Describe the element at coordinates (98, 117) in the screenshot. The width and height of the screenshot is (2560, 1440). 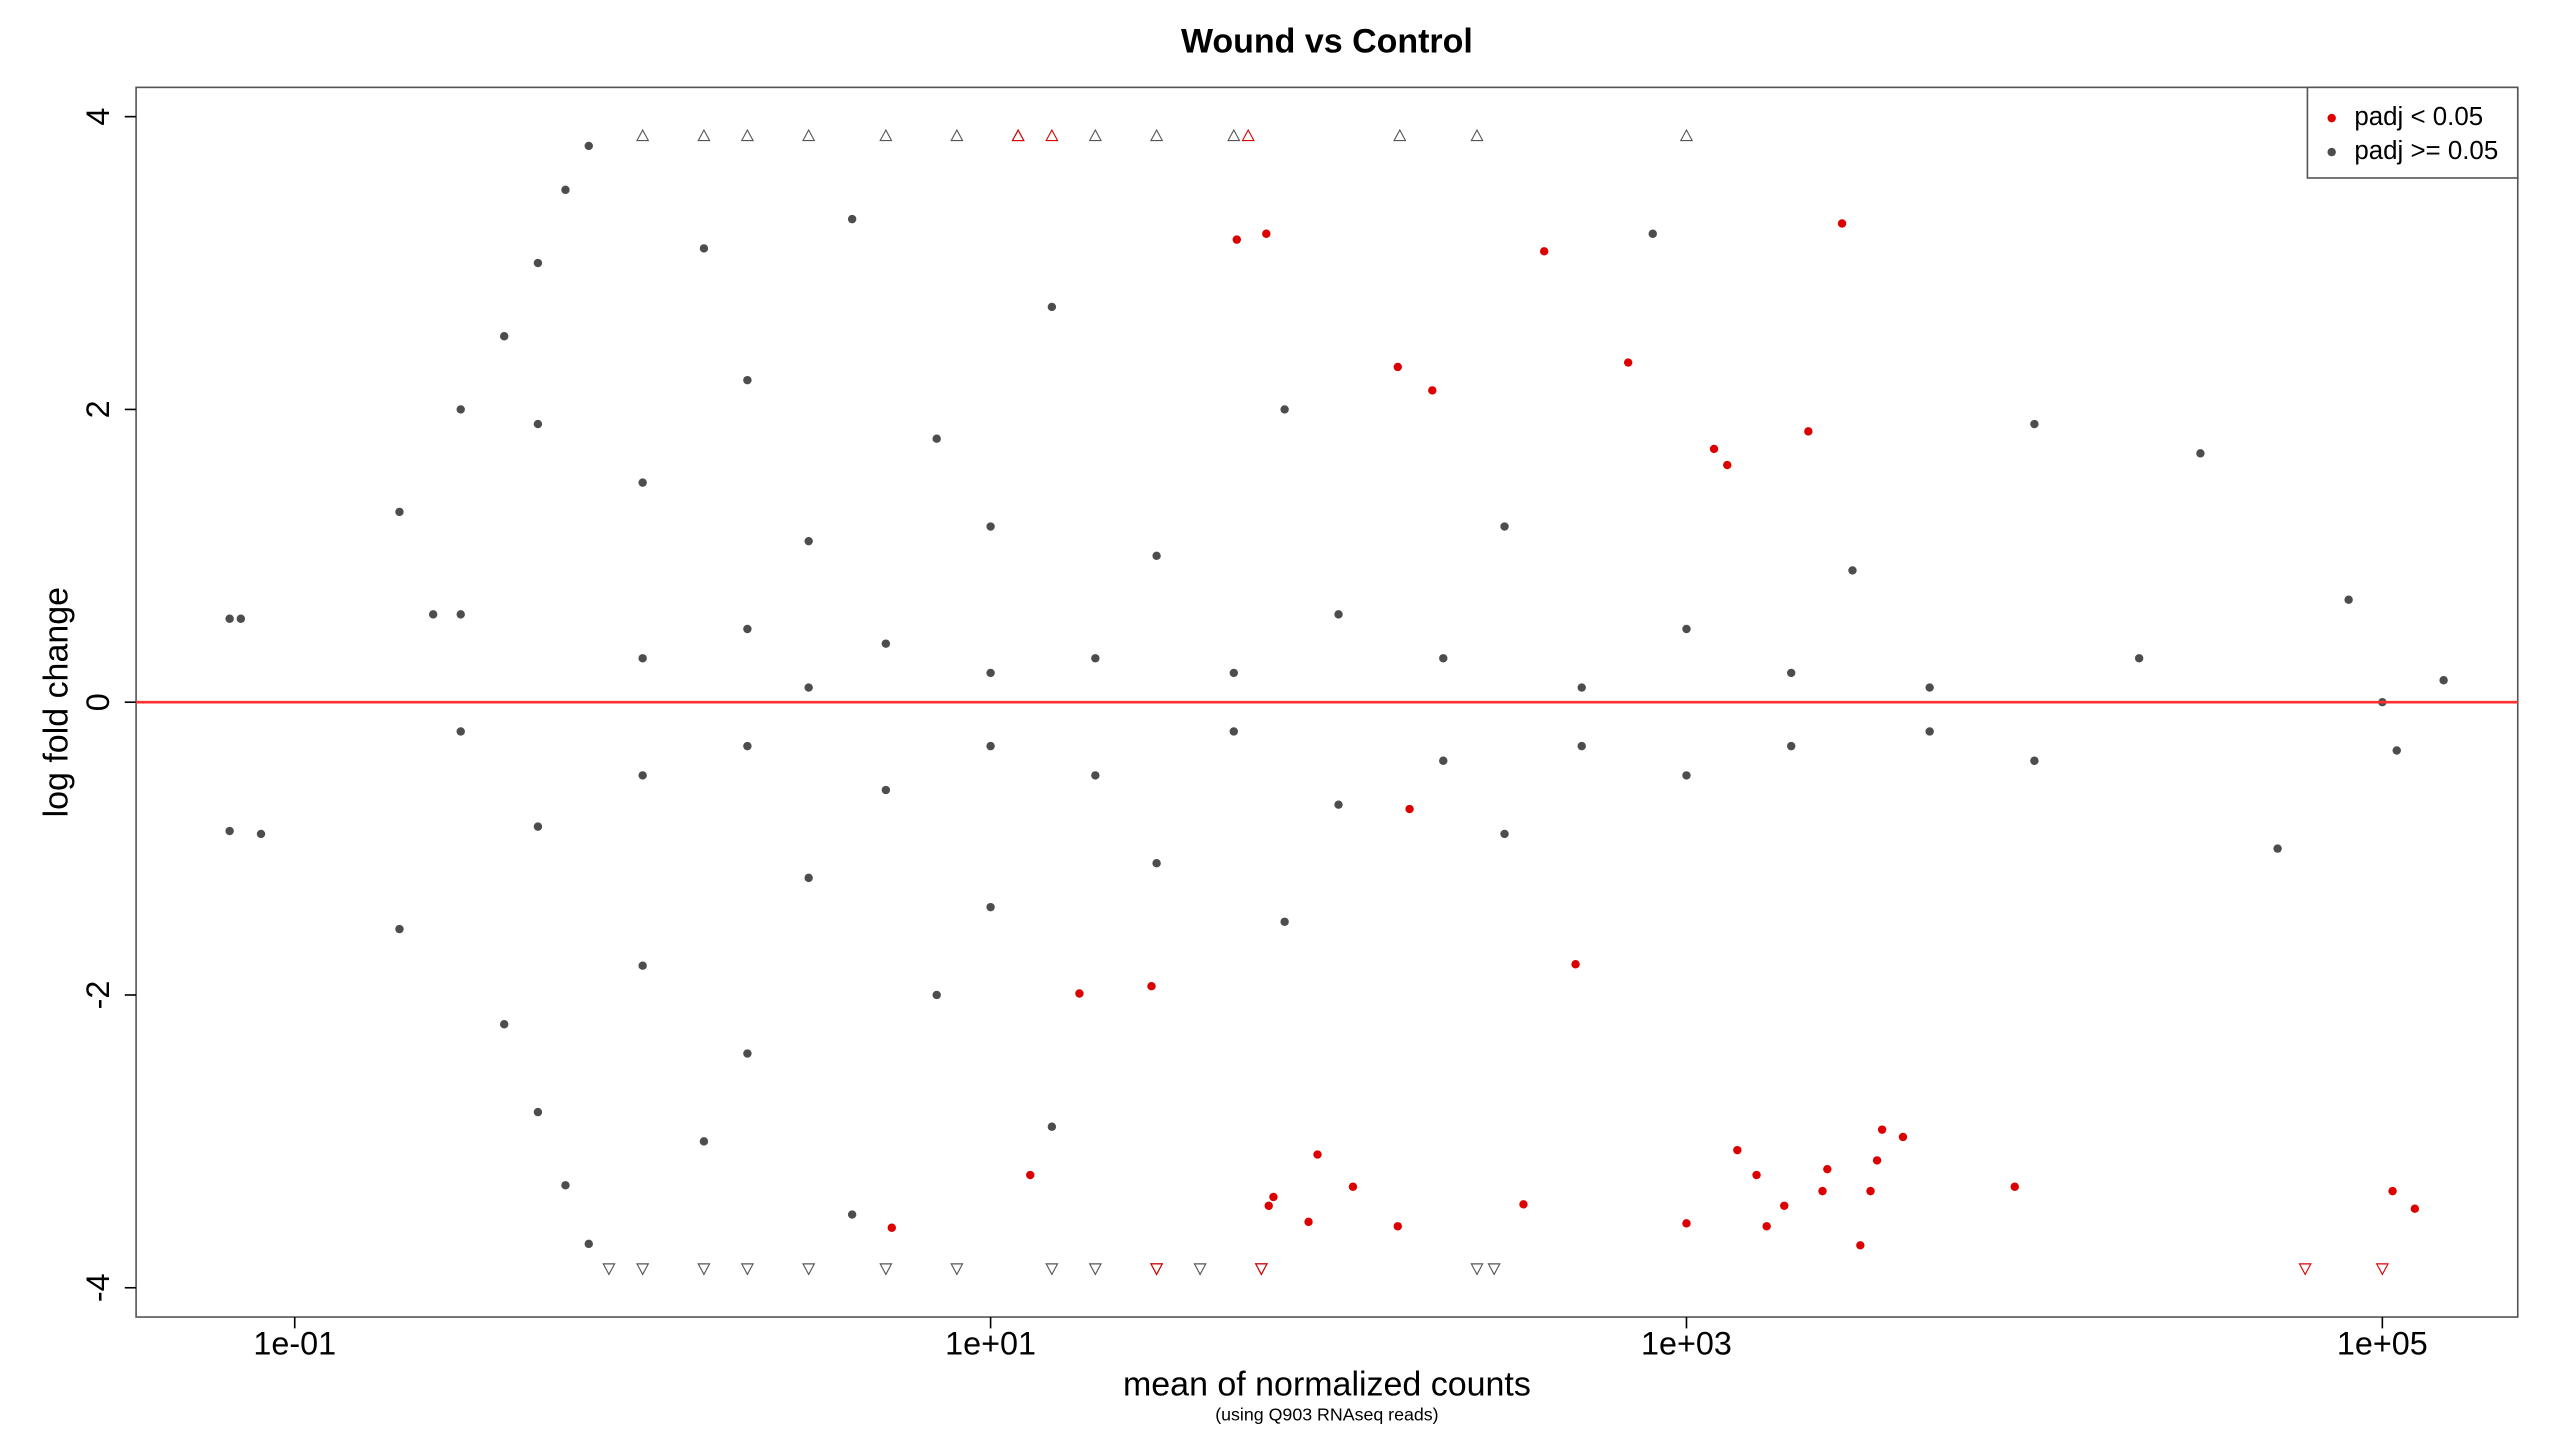
I see `y-tick-label: 4` at that location.